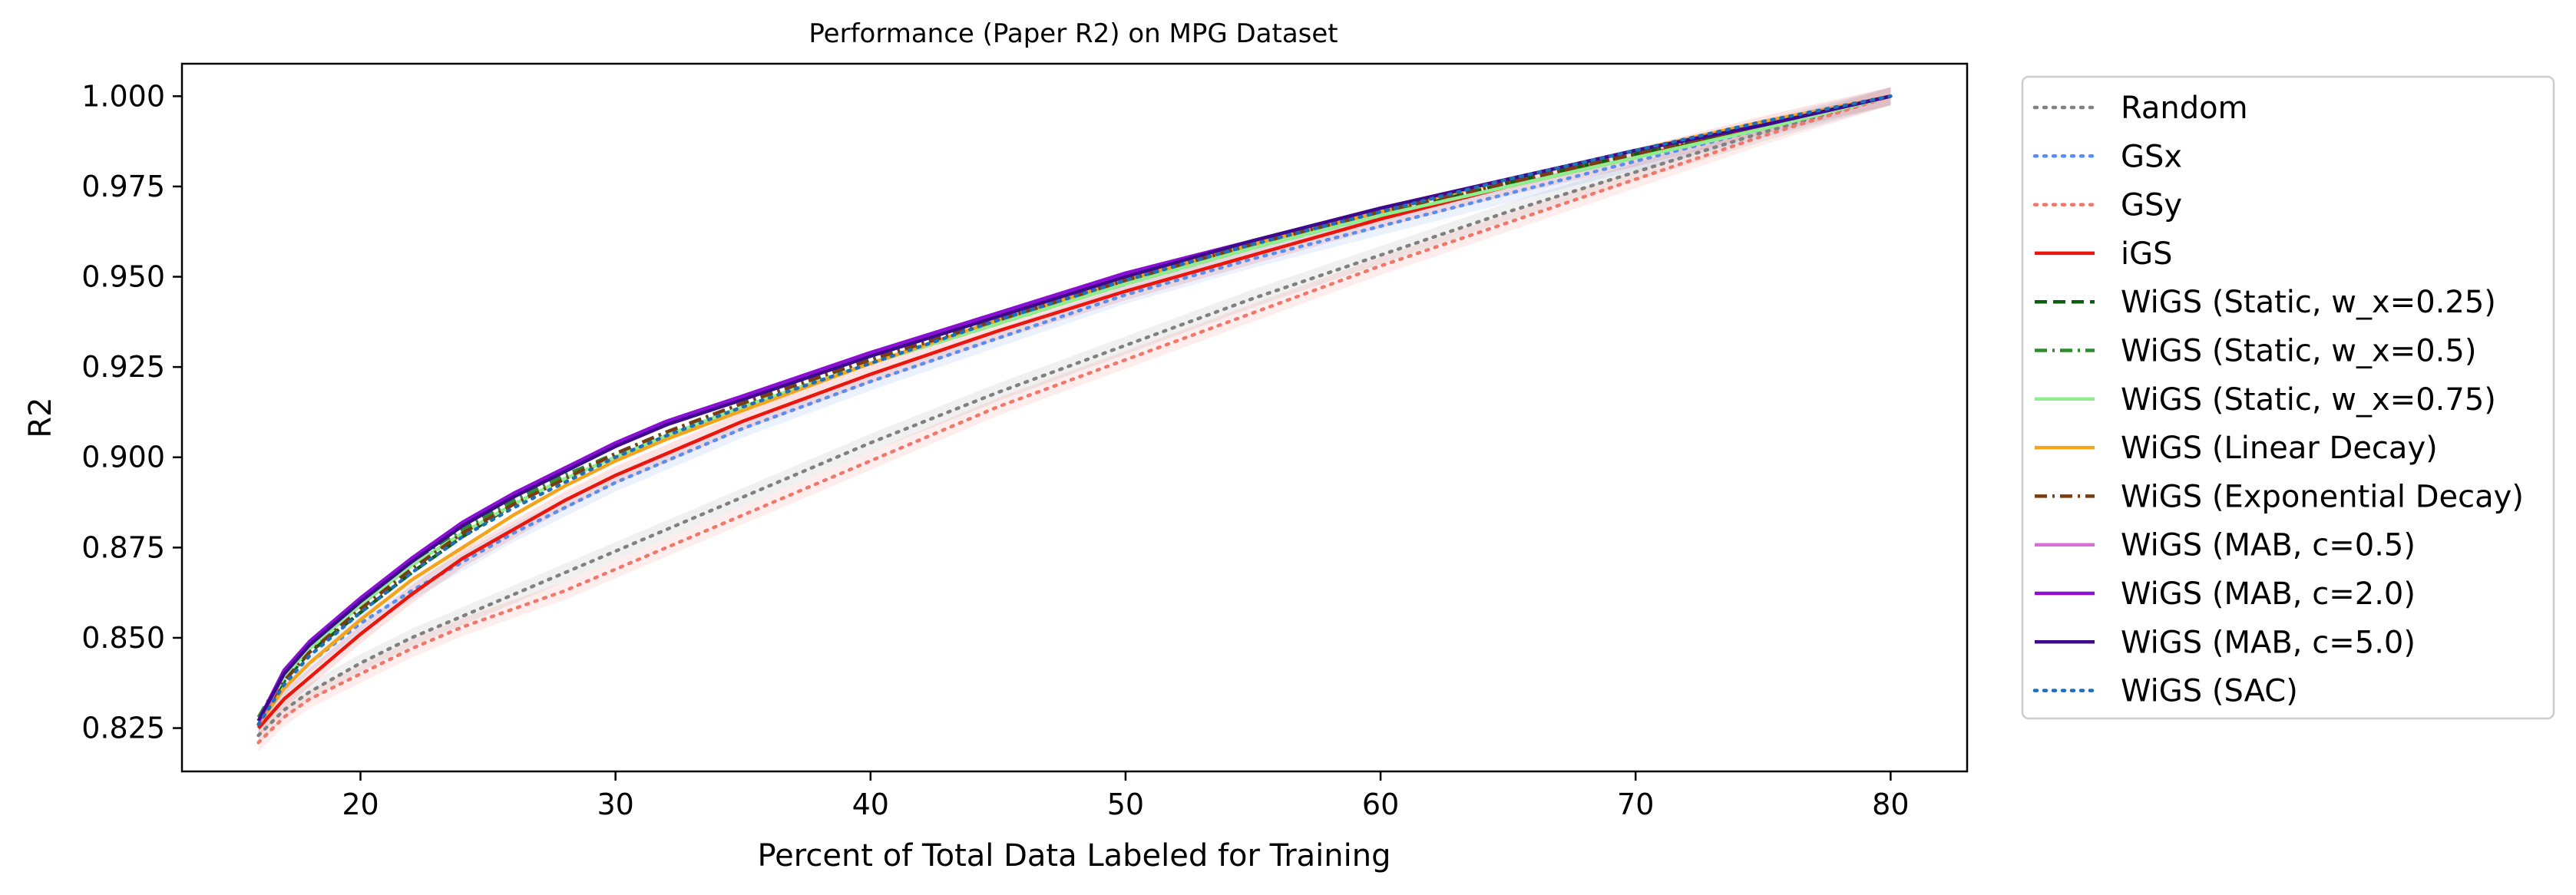  Describe the element at coordinates (615, 804) in the screenshot. I see `x-tick-label: 30` at that location.